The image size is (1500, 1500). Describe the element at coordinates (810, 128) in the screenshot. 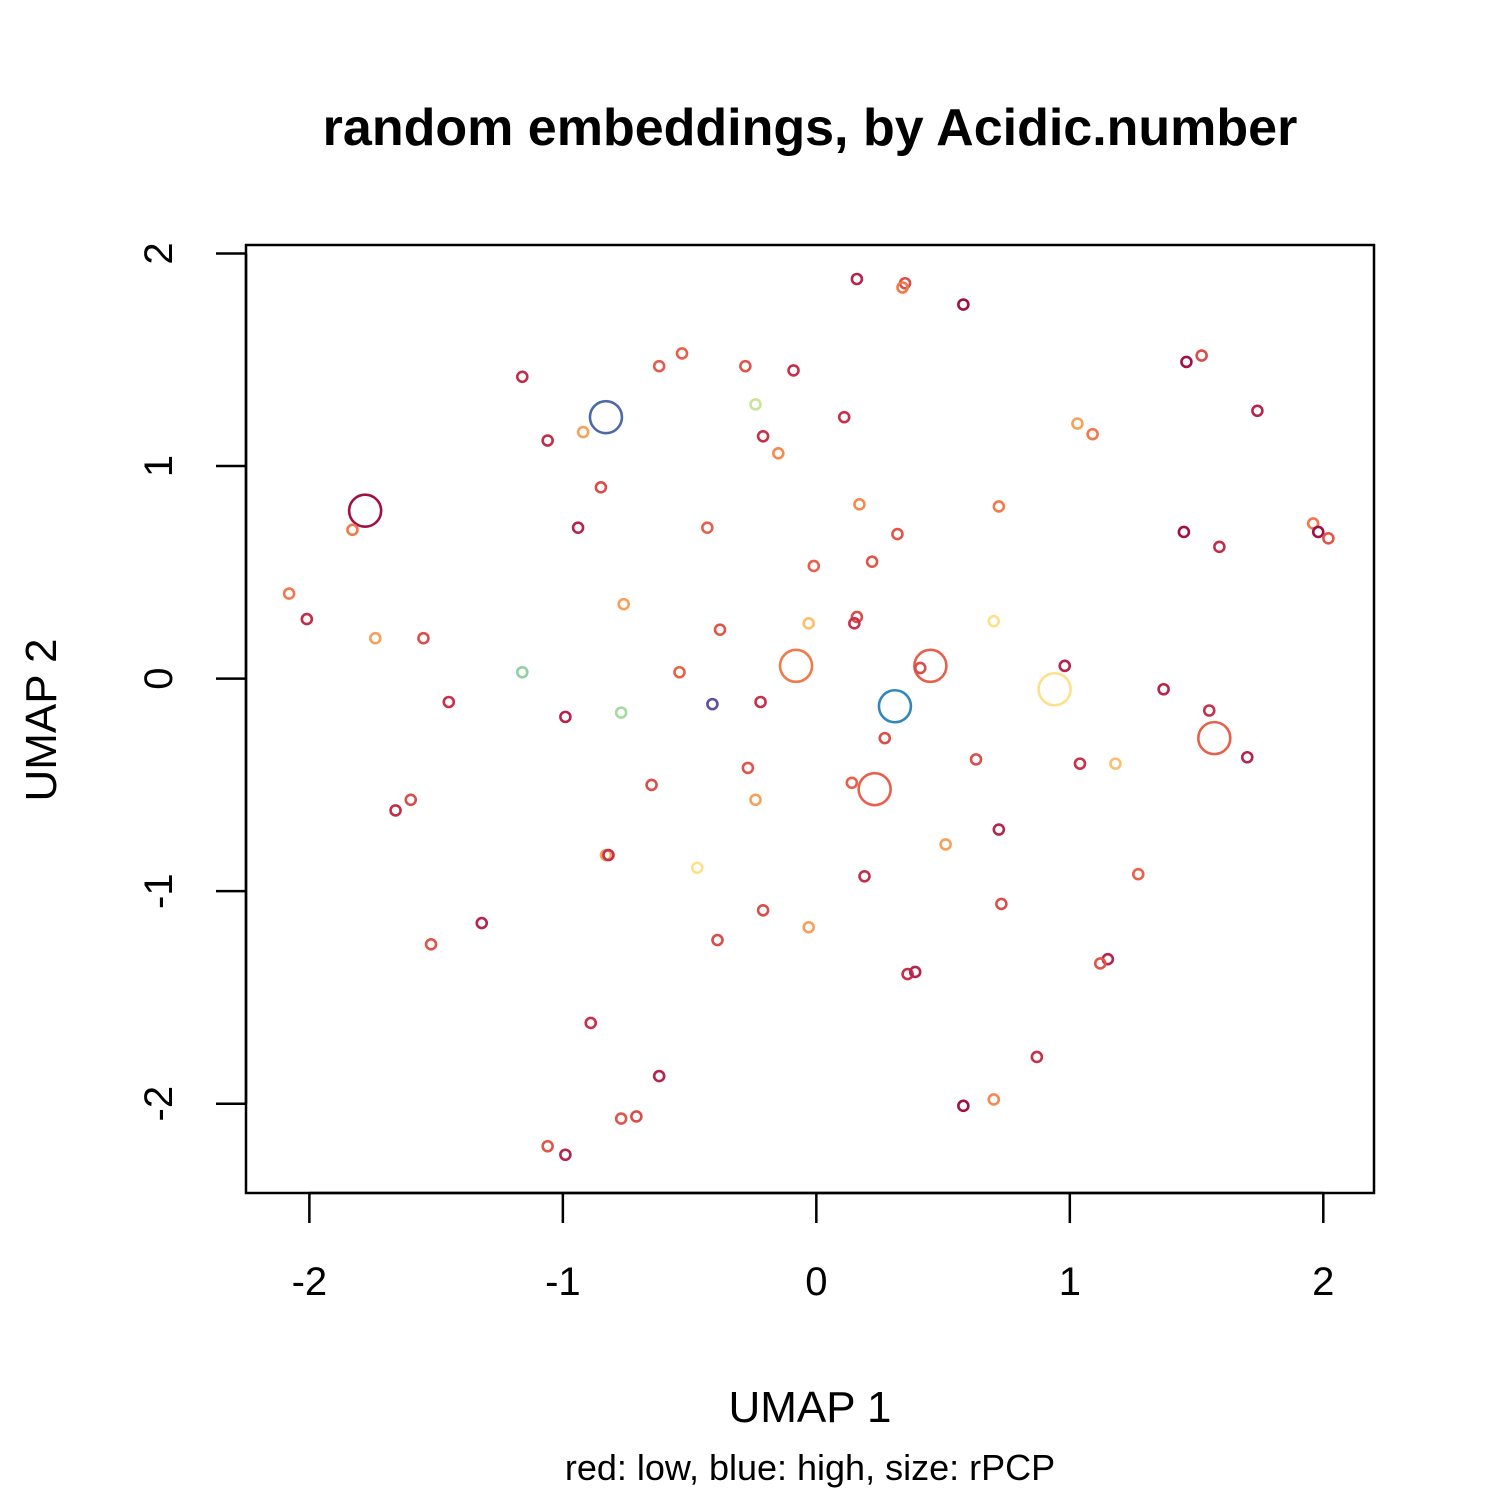

I see `chart-title: random embeddings, by Acidic.number` at that location.